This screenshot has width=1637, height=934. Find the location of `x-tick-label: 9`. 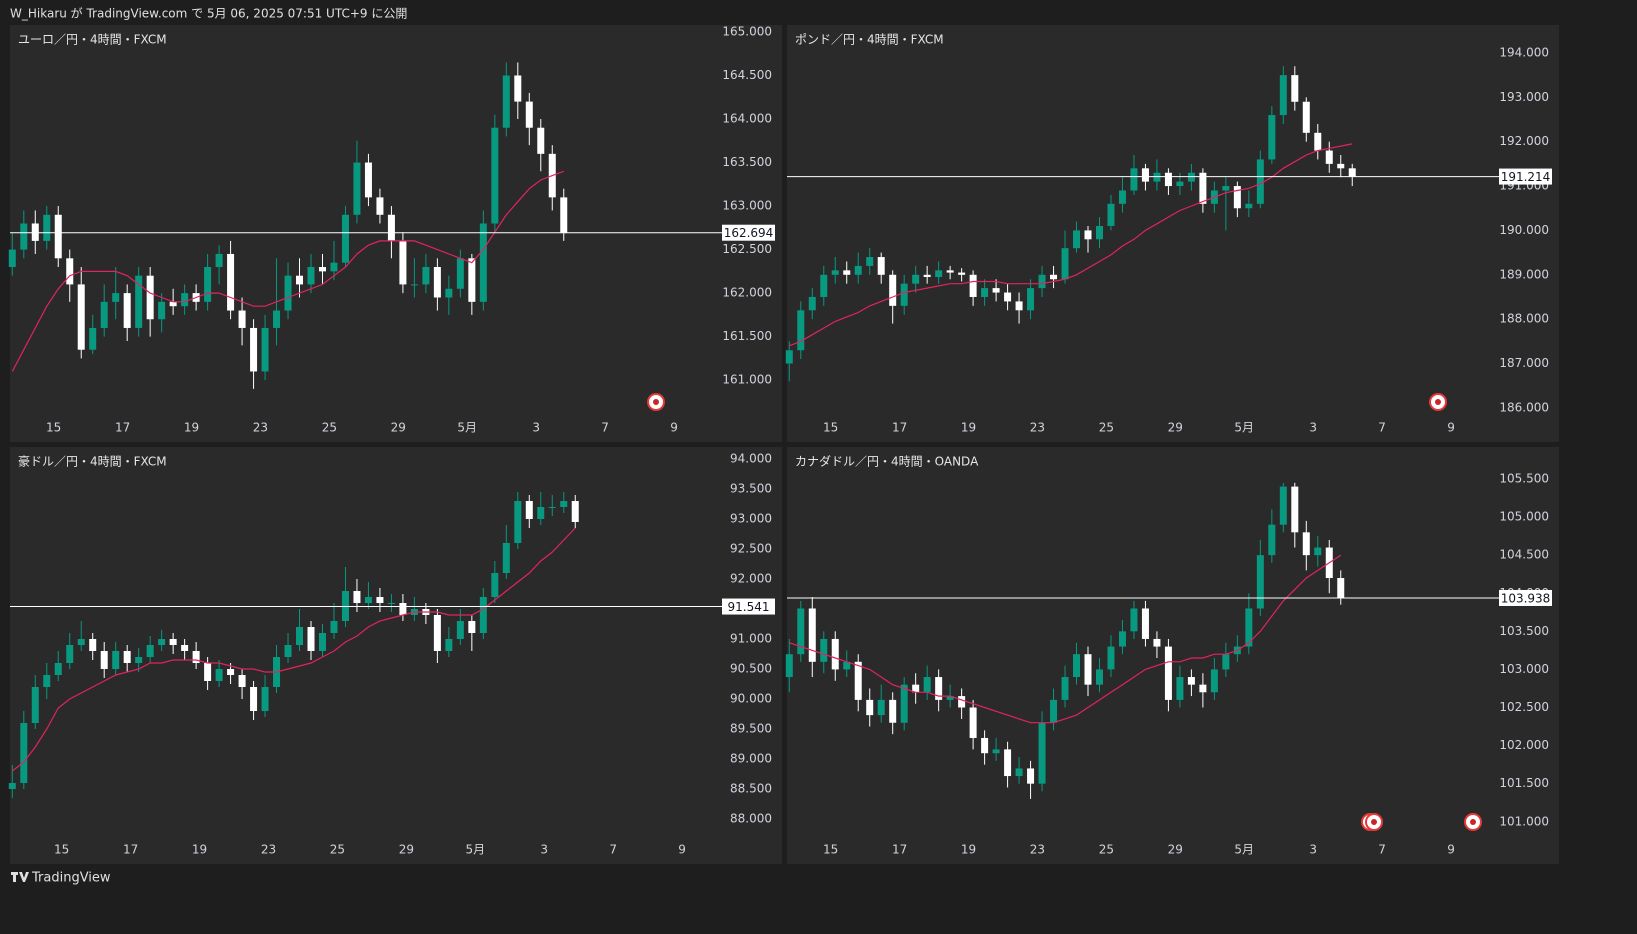

x-tick-label: 9 is located at coordinates (1451, 850).